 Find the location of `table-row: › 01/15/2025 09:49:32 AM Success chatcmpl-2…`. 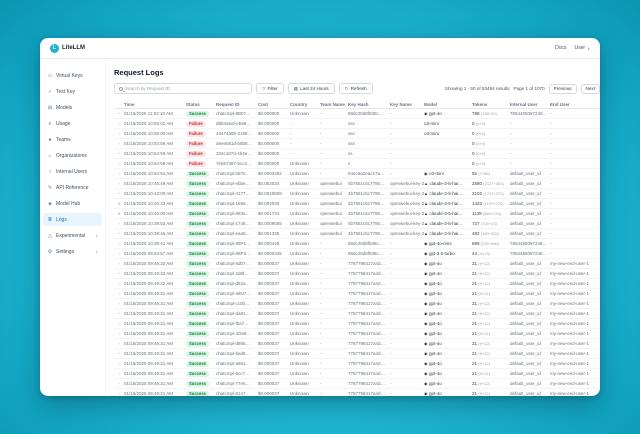

table-row: › 01/15/2025 09:49:32 AM Success chatcmpl-2… is located at coordinates (357, 274).